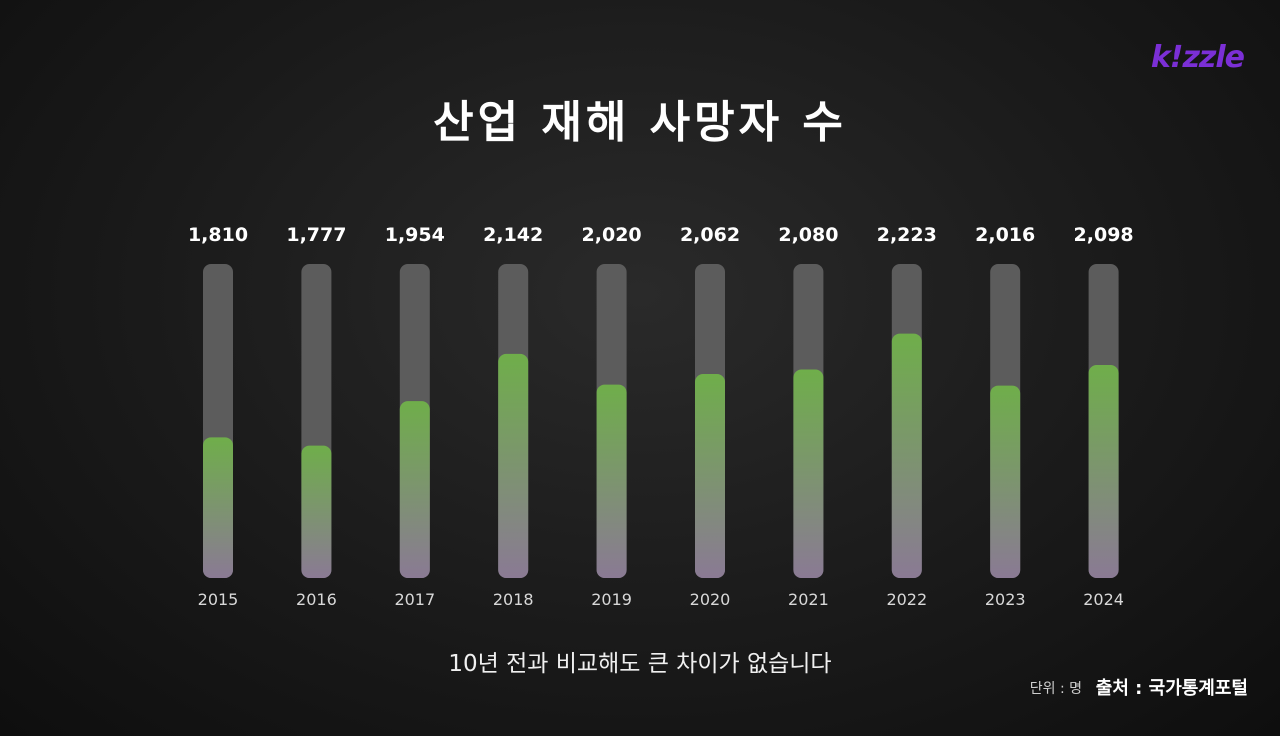 This screenshot has width=1280, height=736. What do you see at coordinates (808, 235) in the screenshot?
I see `value-label: 2,080` at bounding box center [808, 235].